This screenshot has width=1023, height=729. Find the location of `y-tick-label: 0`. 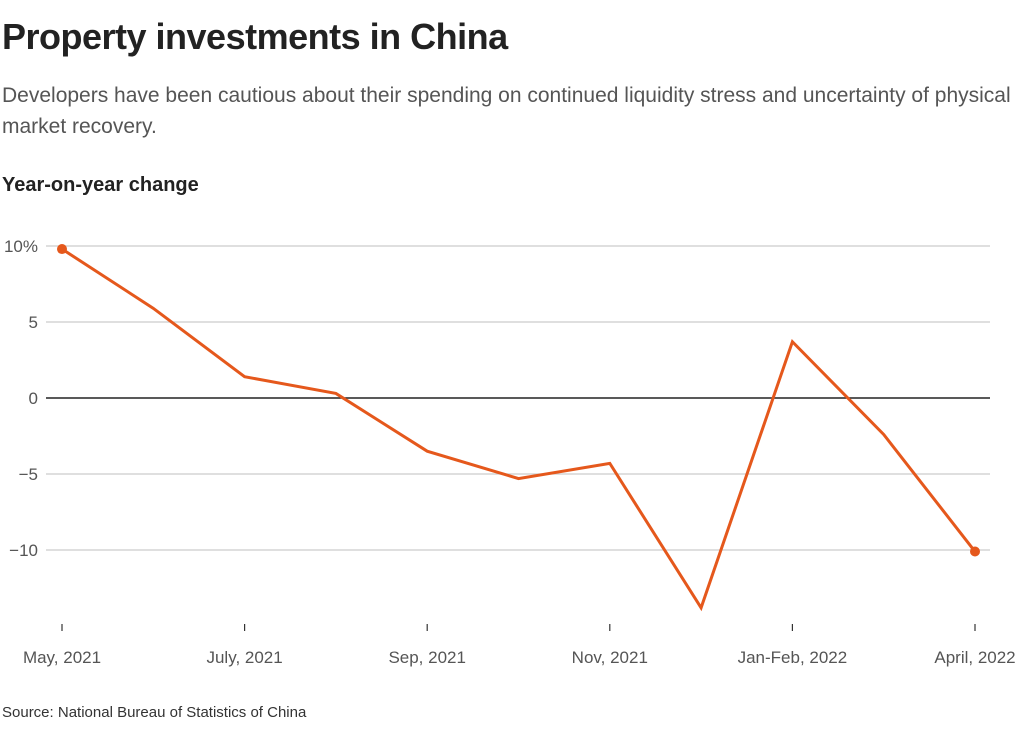

y-tick-label: 0 is located at coordinates (33, 398).